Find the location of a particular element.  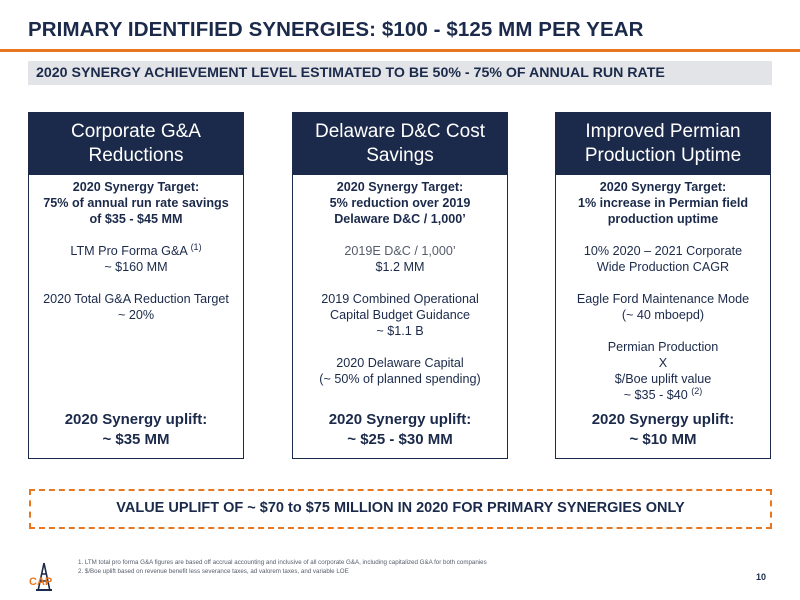

column-heading: Corporate G&A Reductions is located at coordinates (136, 144).